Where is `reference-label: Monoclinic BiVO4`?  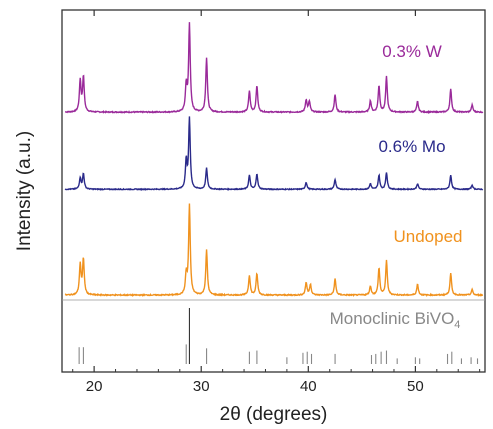 reference-label: Monoclinic BiVO4 is located at coordinates (395, 320).